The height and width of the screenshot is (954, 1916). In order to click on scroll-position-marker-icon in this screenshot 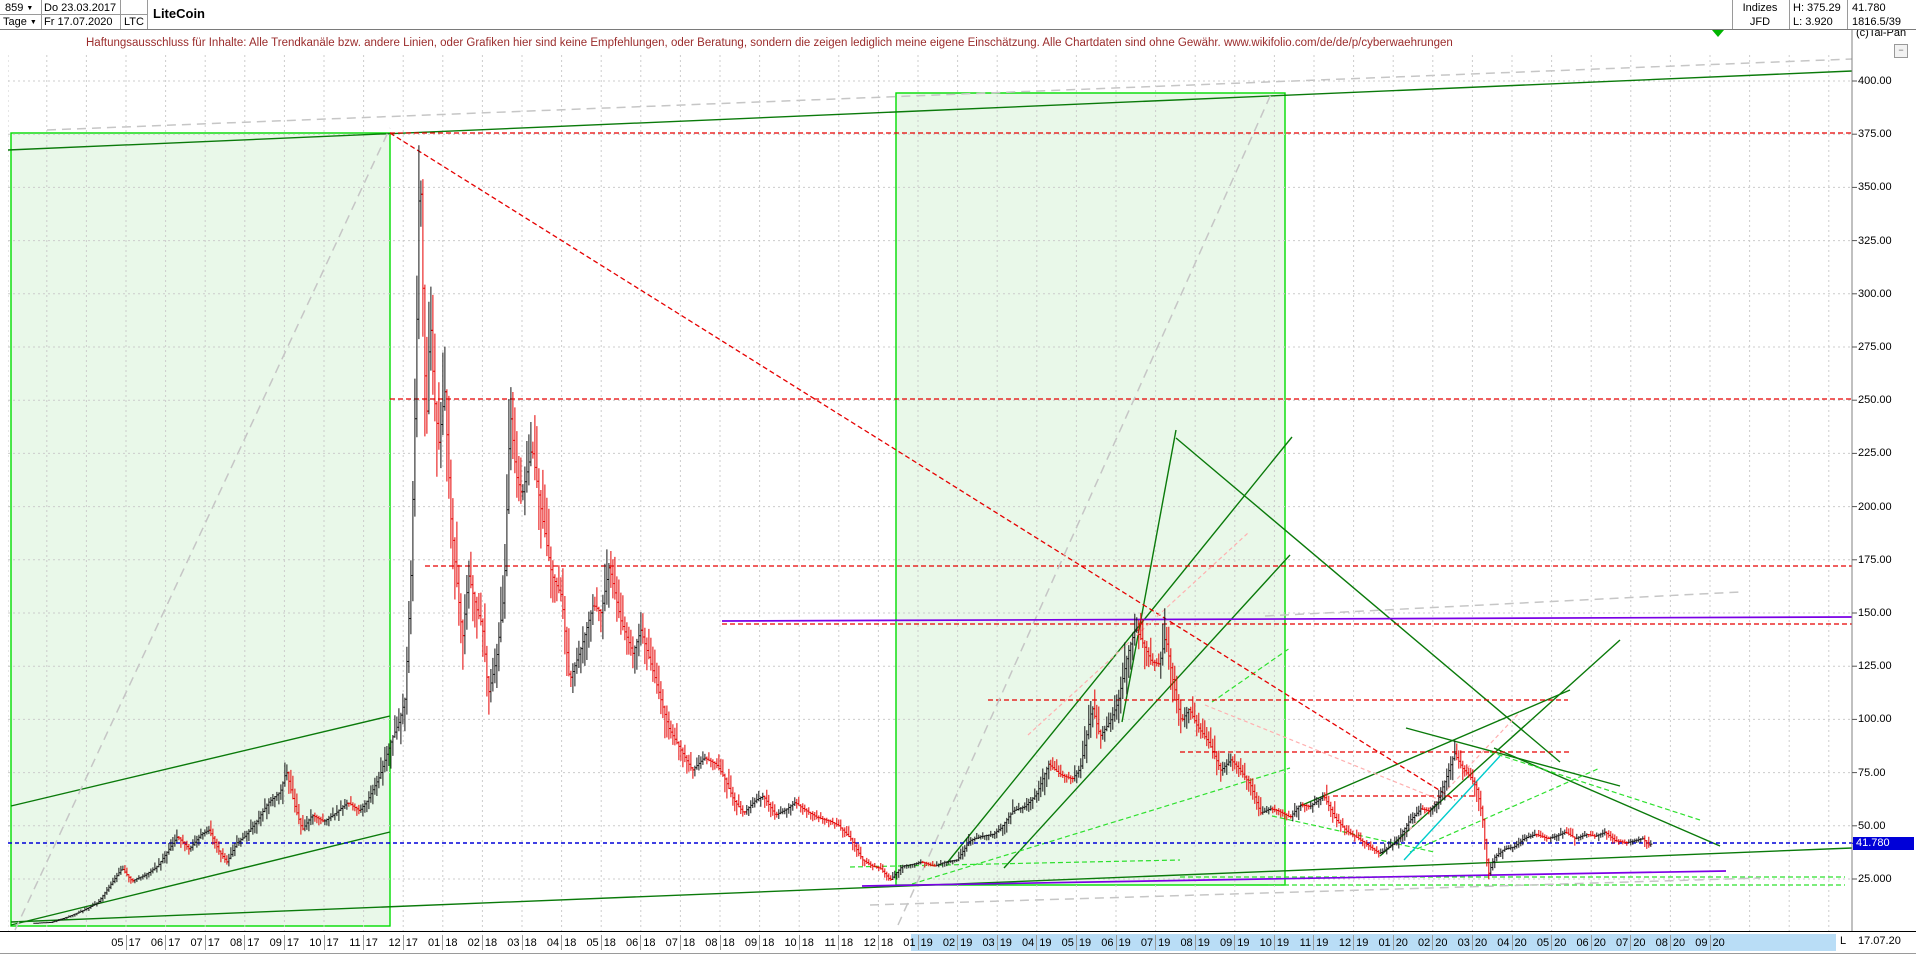, I will do `click(1718, 33)`.